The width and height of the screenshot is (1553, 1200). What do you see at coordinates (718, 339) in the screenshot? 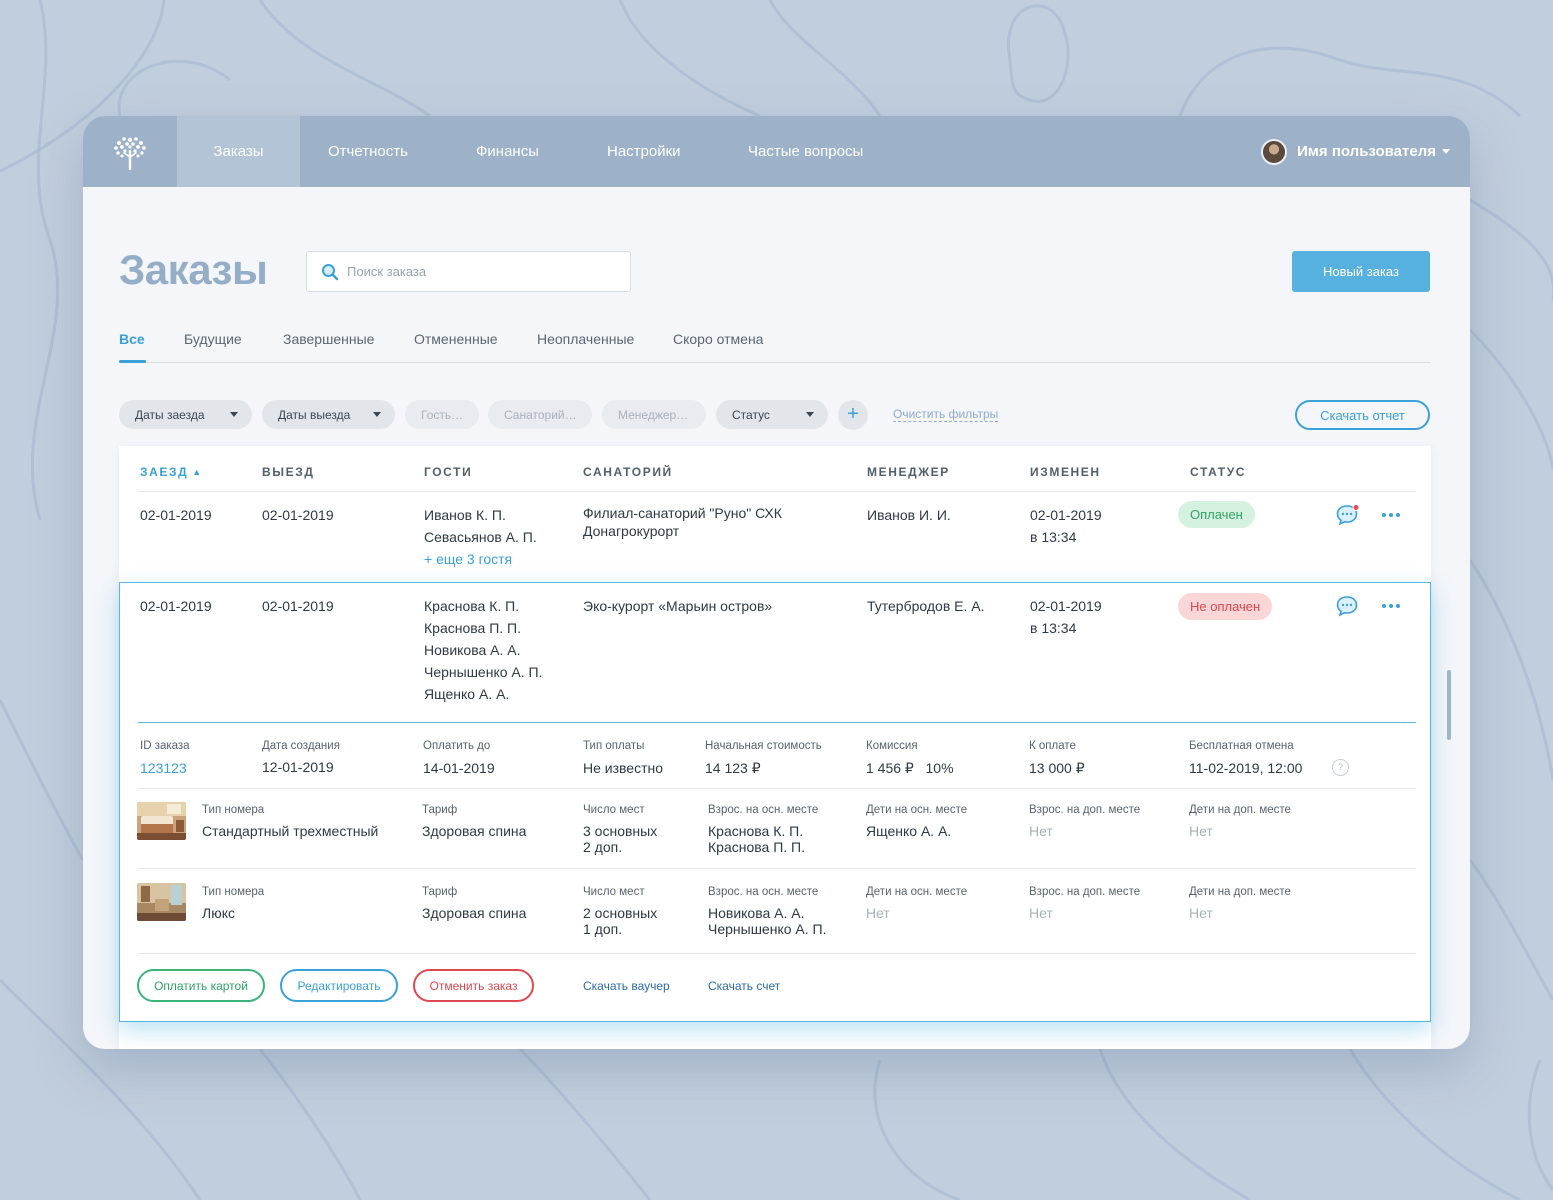
I see `tab-cancel-soon: Скоро отмена` at bounding box center [718, 339].